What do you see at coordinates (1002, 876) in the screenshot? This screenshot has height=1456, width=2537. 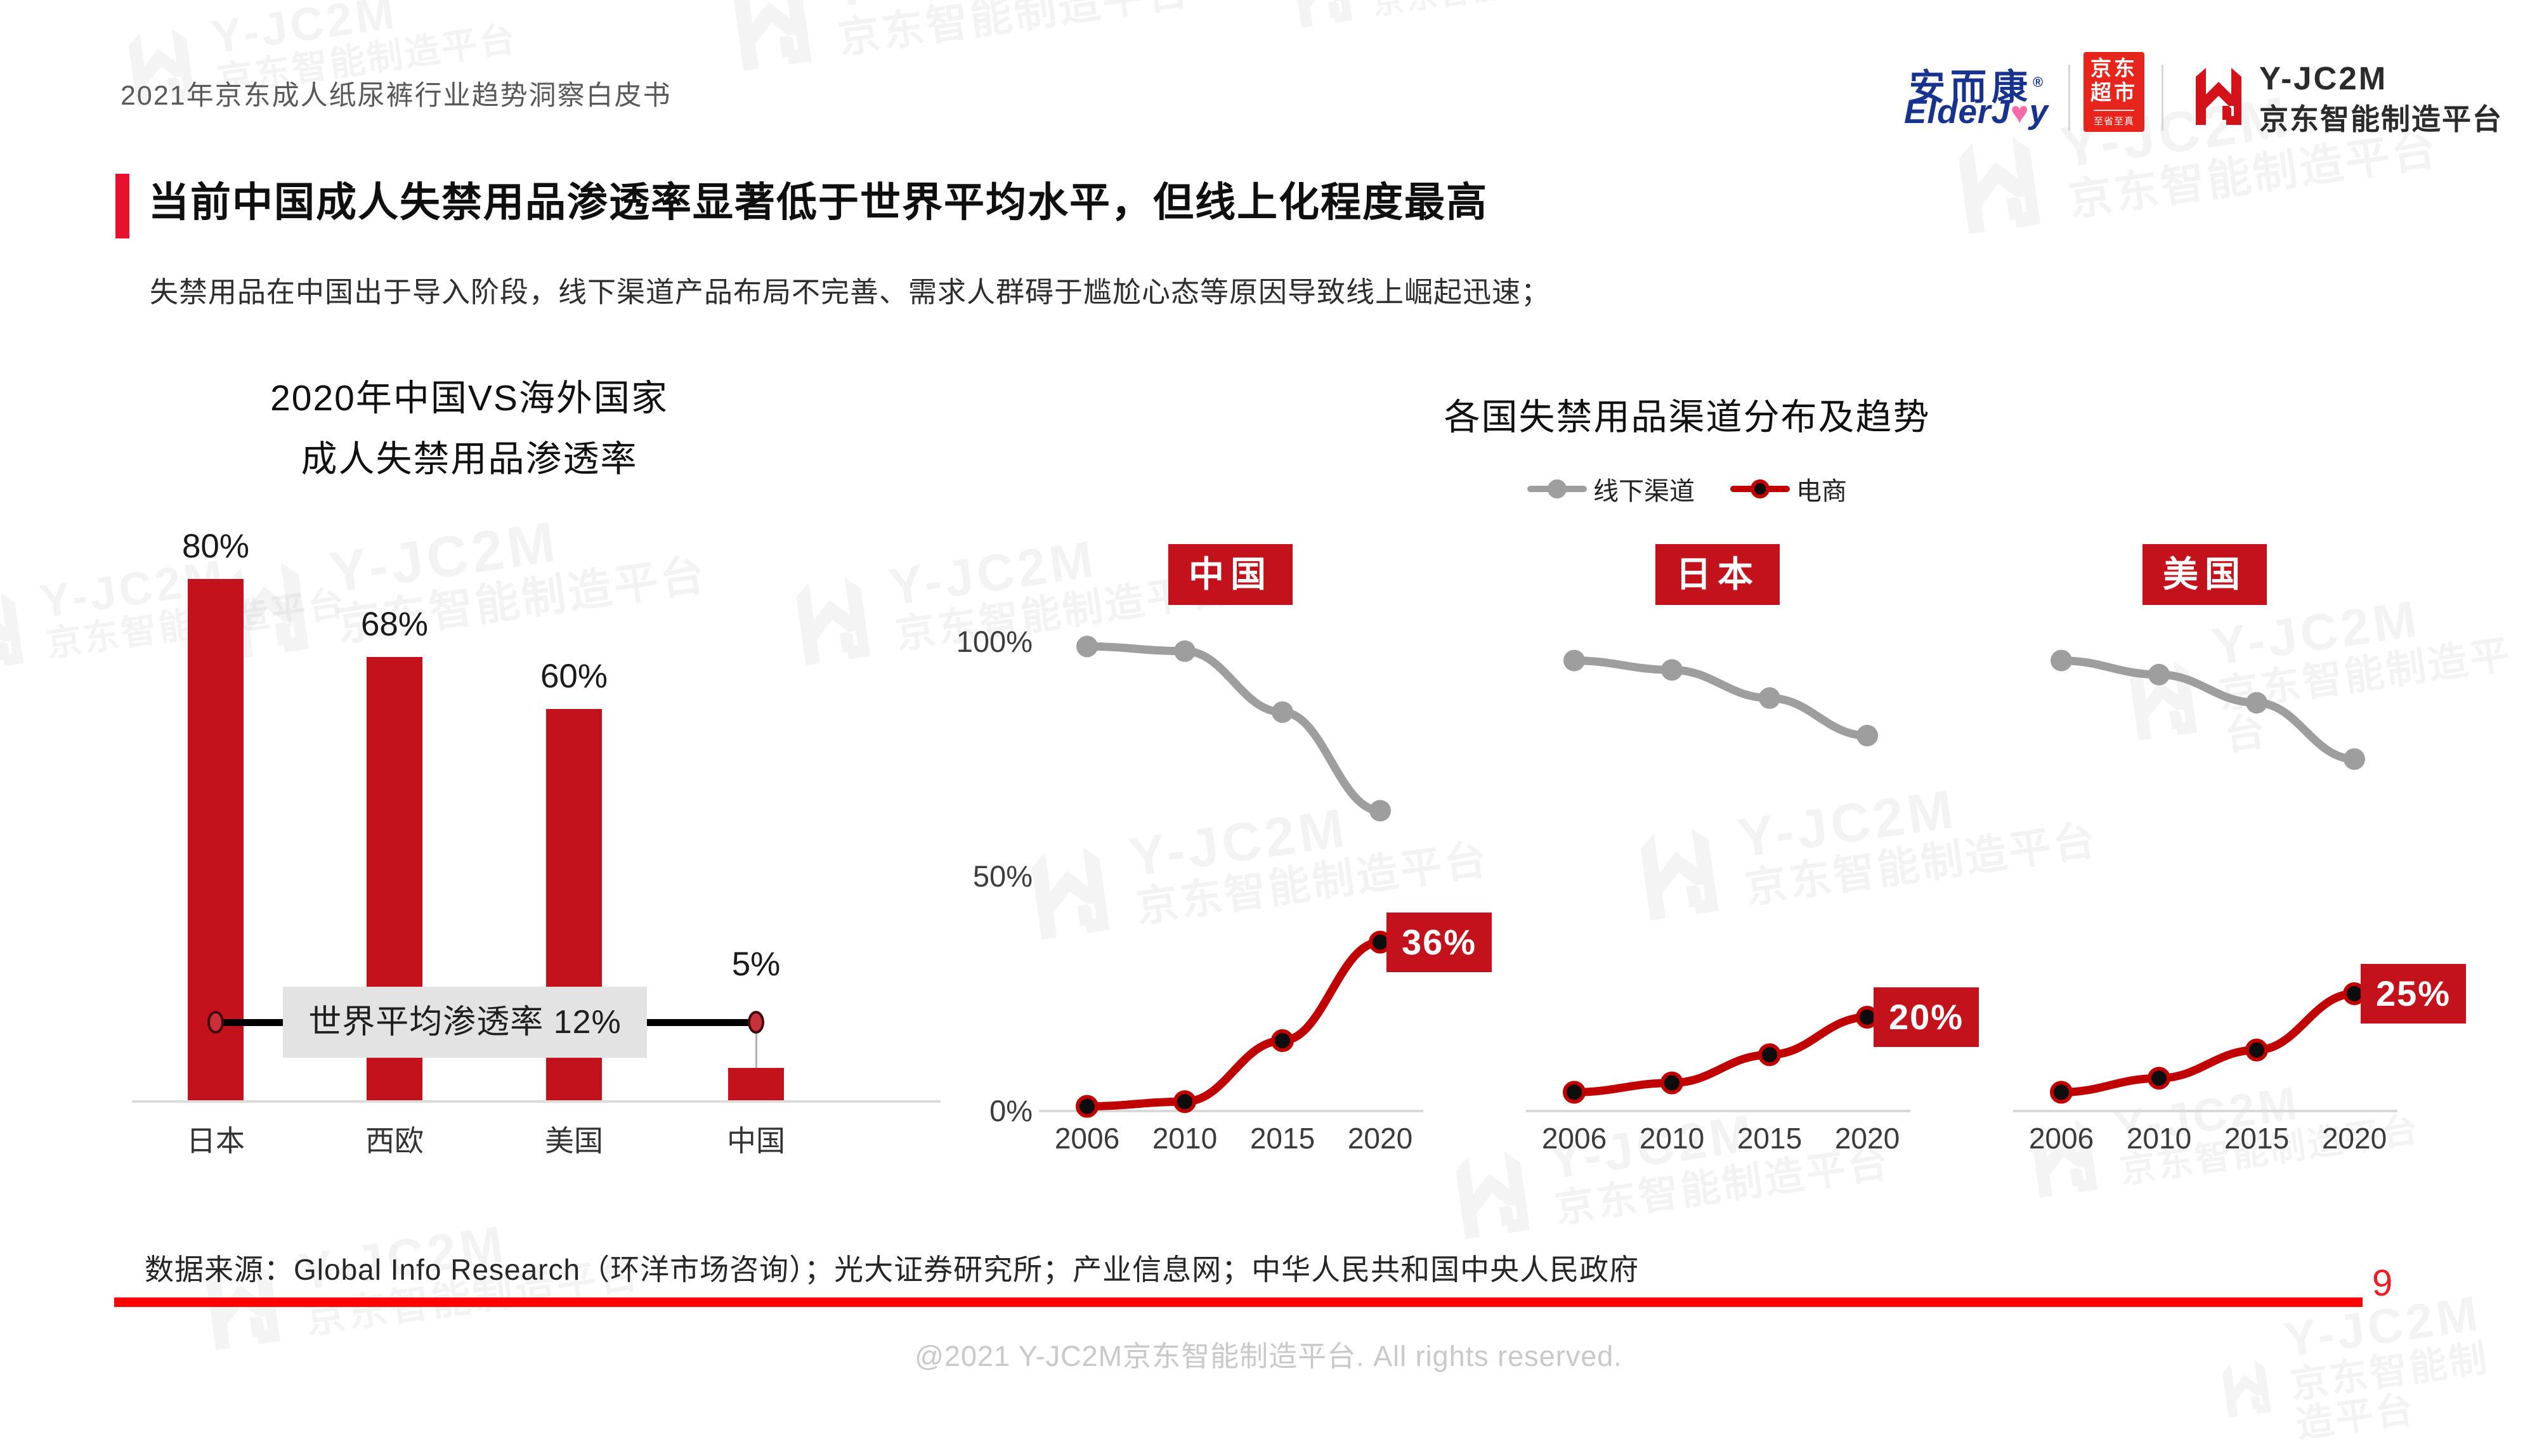 I see `y-tick-label: 50%` at bounding box center [1002, 876].